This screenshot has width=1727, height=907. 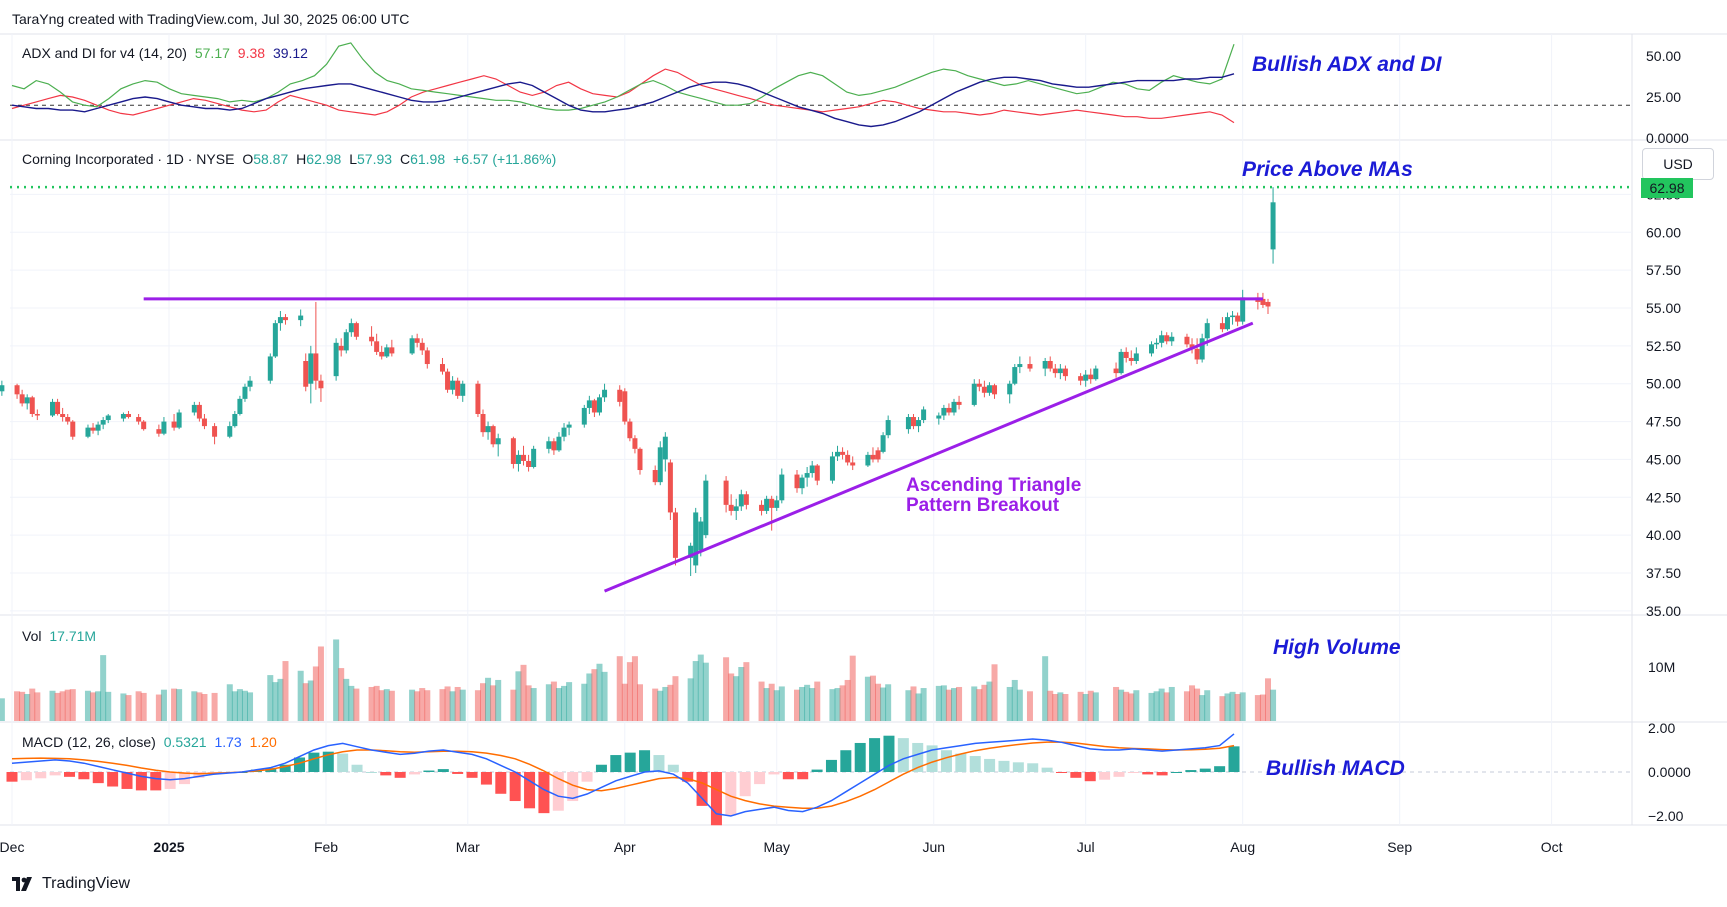 What do you see at coordinates (1663, 535) in the screenshot?
I see `price-tick-label: 40.00` at bounding box center [1663, 535].